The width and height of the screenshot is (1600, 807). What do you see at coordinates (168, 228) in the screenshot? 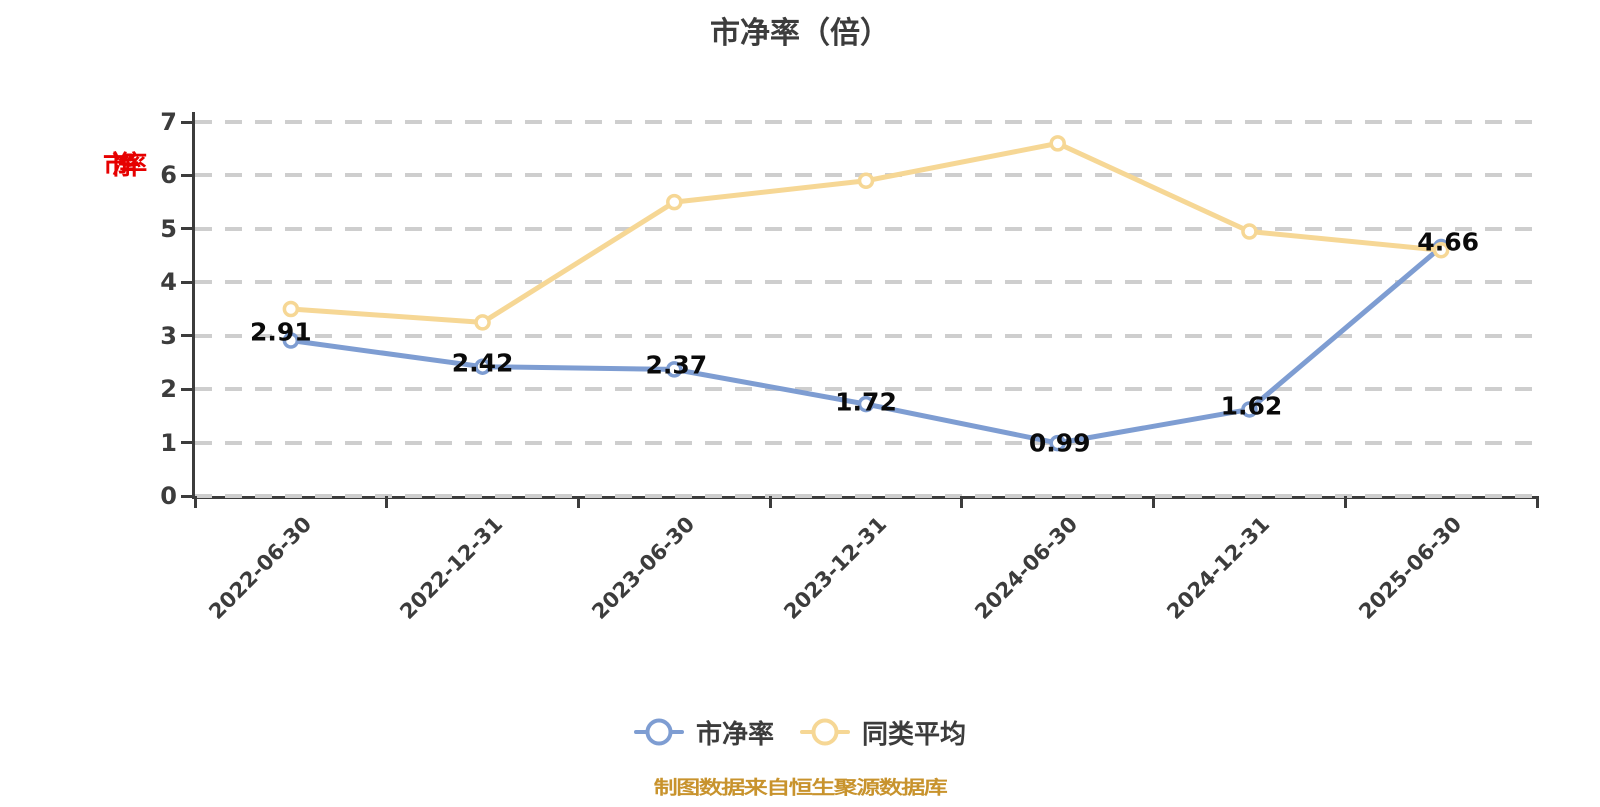
I see `y-axis-tick-label: 5` at bounding box center [168, 228].